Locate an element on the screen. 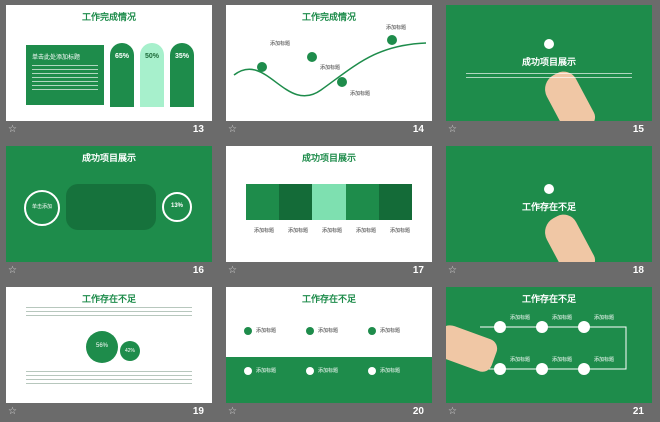 This screenshot has height=422, width=660. slide-thumb-16: 成功项目展示 单击添加 13% ☆ 16 is located at coordinates (109, 211).